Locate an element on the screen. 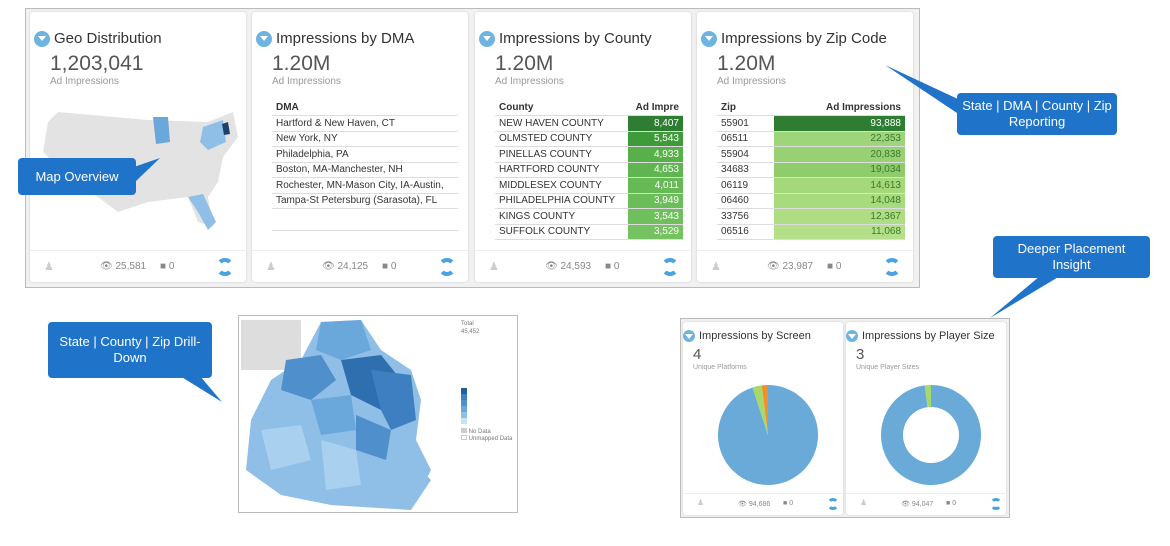 This screenshot has width=1170, height=546. view-count: 24,125 is located at coordinates (353, 266).